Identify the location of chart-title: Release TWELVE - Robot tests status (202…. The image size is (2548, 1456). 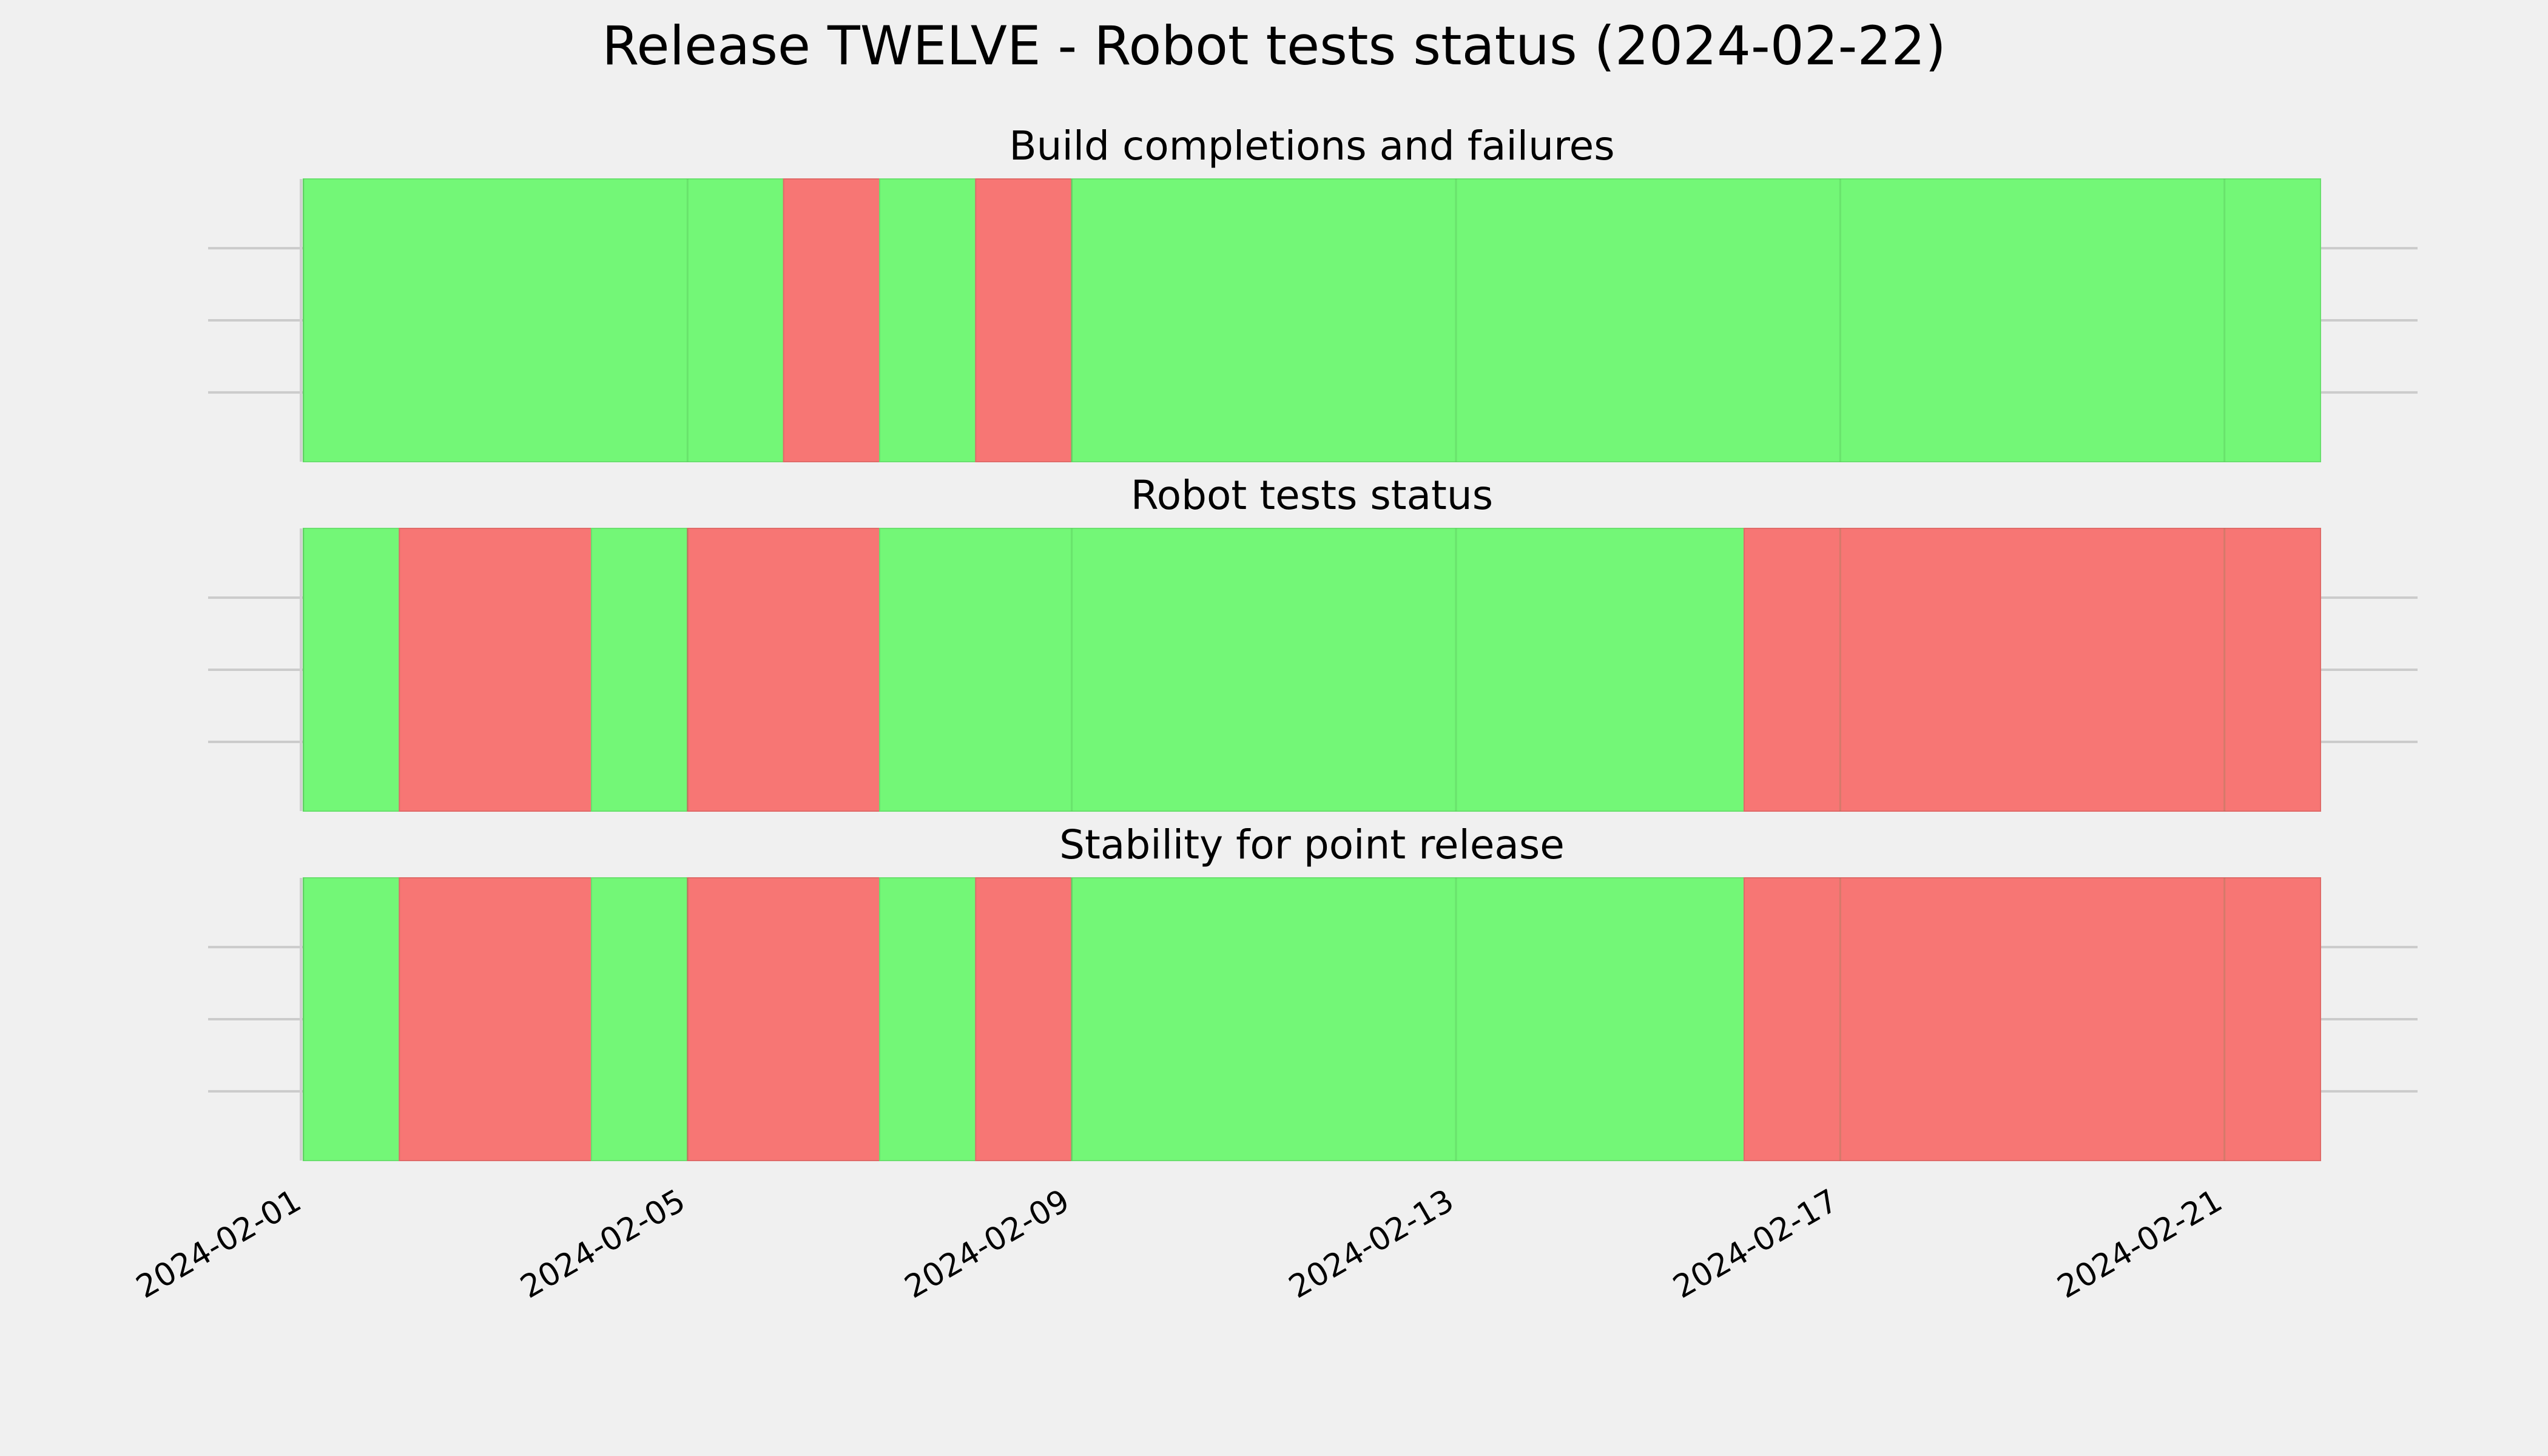
(1274, 46).